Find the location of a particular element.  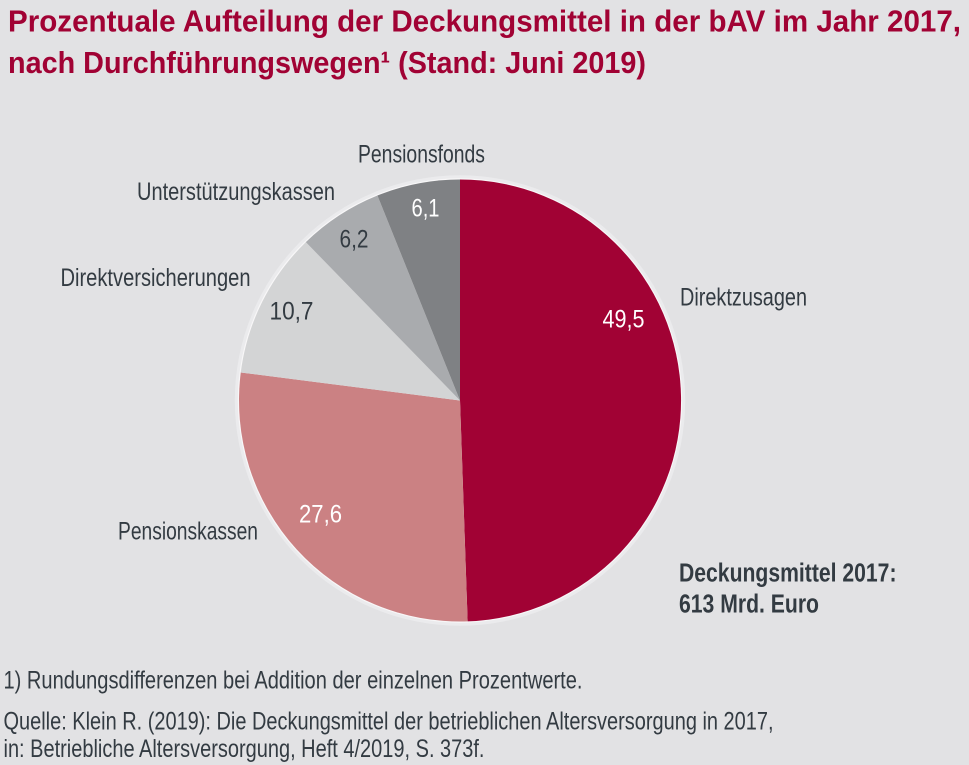

svg-text: Pensionskassen is located at coordinates (188, 532).